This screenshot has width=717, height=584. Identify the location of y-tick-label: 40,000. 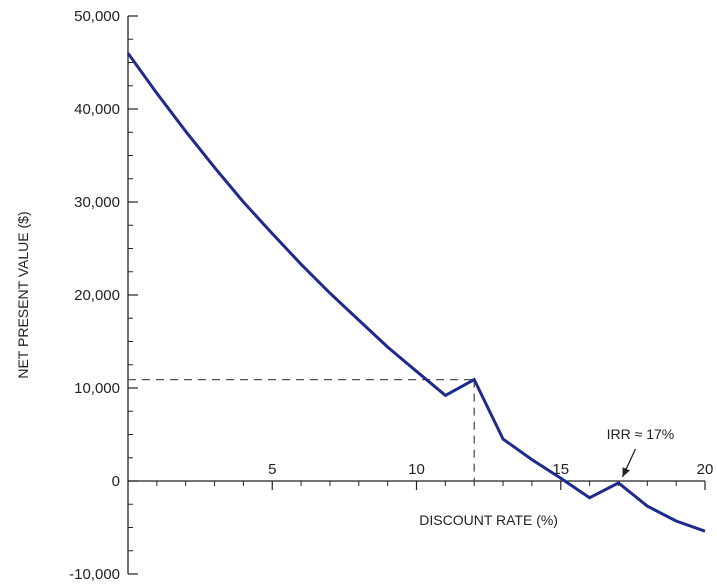
(97, 109).